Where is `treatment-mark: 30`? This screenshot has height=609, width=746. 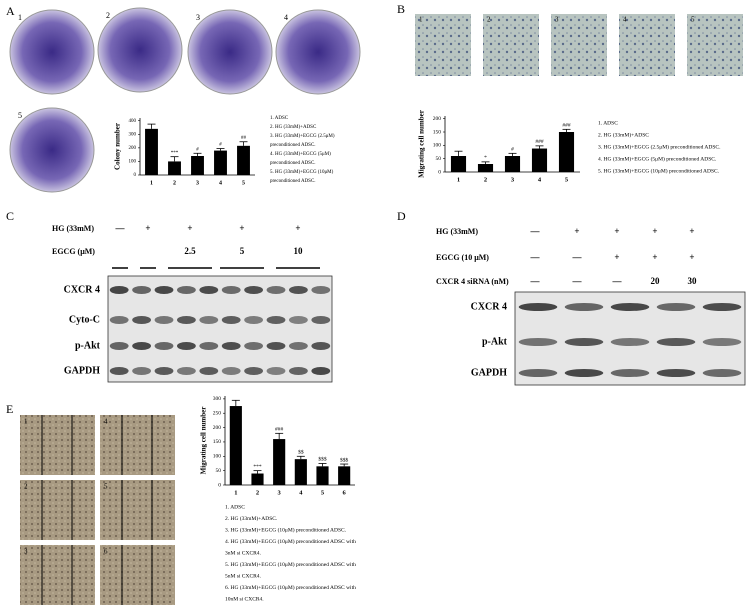 treatment-mark: 30 is located at coordinates (693, 281).